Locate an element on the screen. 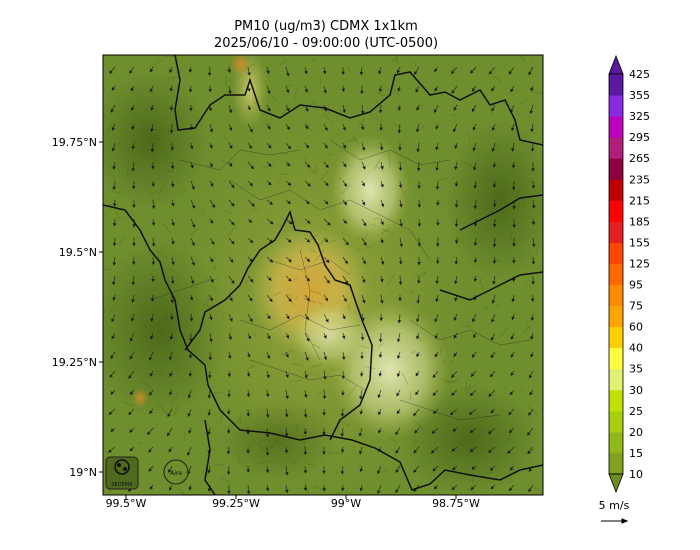 Image resolution: width=700 pixels, height=550 pixels. colorbar is located at coordinates (616, 274).